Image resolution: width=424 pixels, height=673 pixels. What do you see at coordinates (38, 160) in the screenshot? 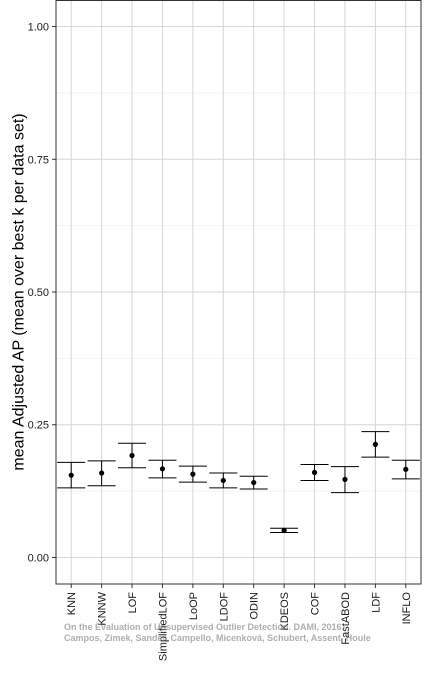
I see `y-tick-label: 0.75` at bounding box center [38, 160].